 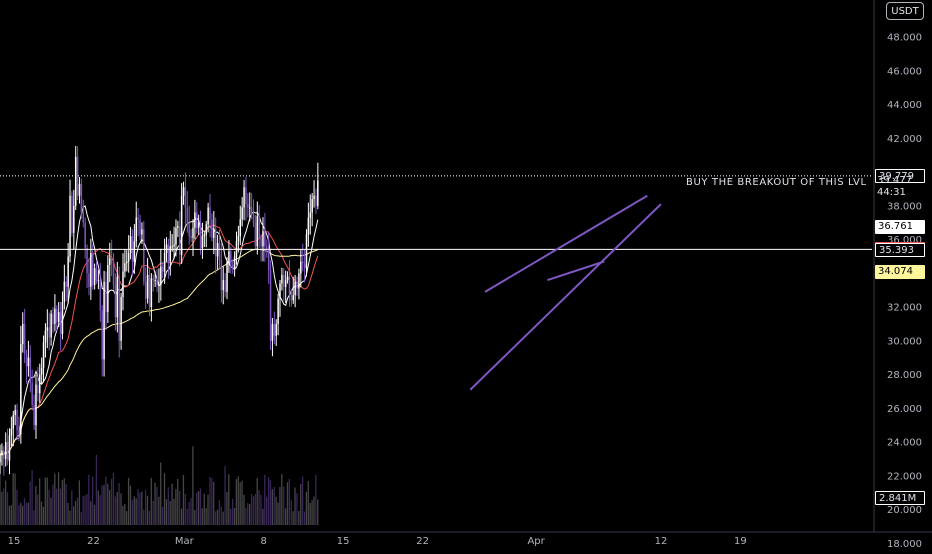 I want to click on time-tick-label: 22, so click(x=93, y=541).